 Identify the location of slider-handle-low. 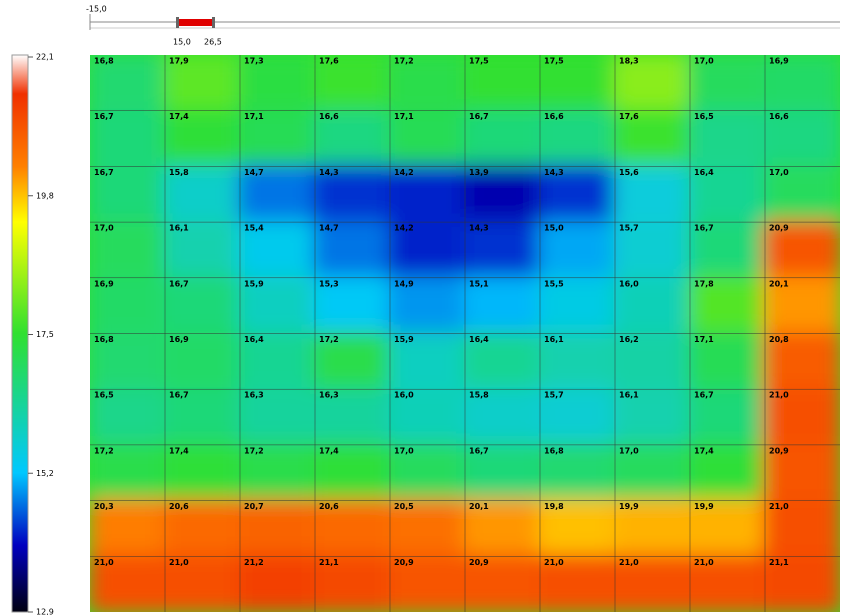
(177, 22).